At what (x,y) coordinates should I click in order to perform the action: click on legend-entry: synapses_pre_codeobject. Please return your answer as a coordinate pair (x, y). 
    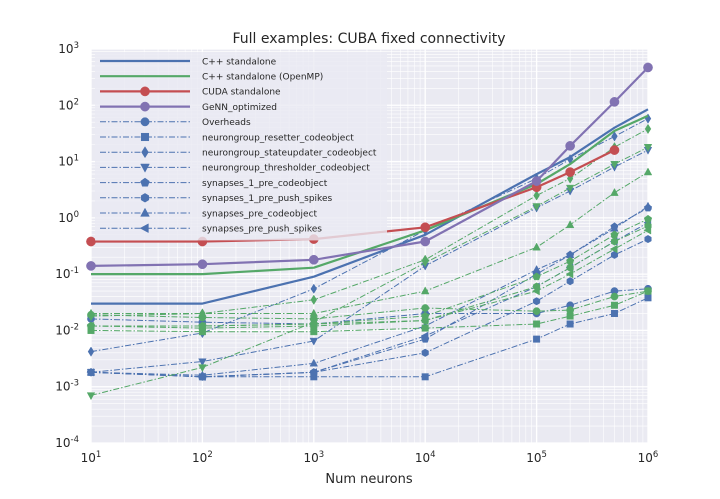
    Looking at the image, I should click on (209, 213).